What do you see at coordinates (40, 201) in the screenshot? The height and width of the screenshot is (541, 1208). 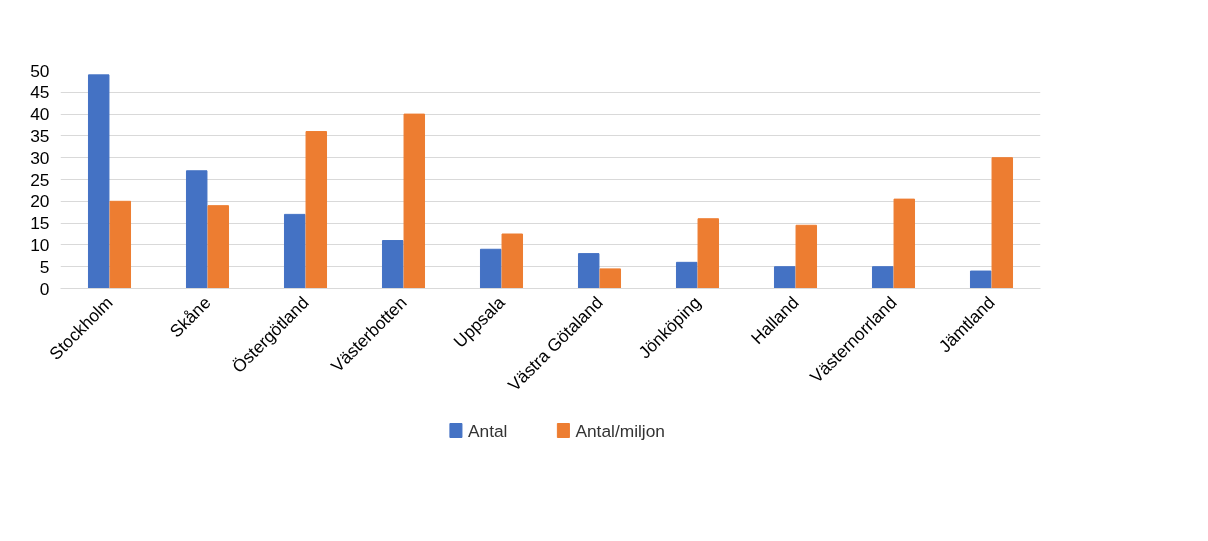 I see `y-tick-label: 20` at bounding box center [40, 201].